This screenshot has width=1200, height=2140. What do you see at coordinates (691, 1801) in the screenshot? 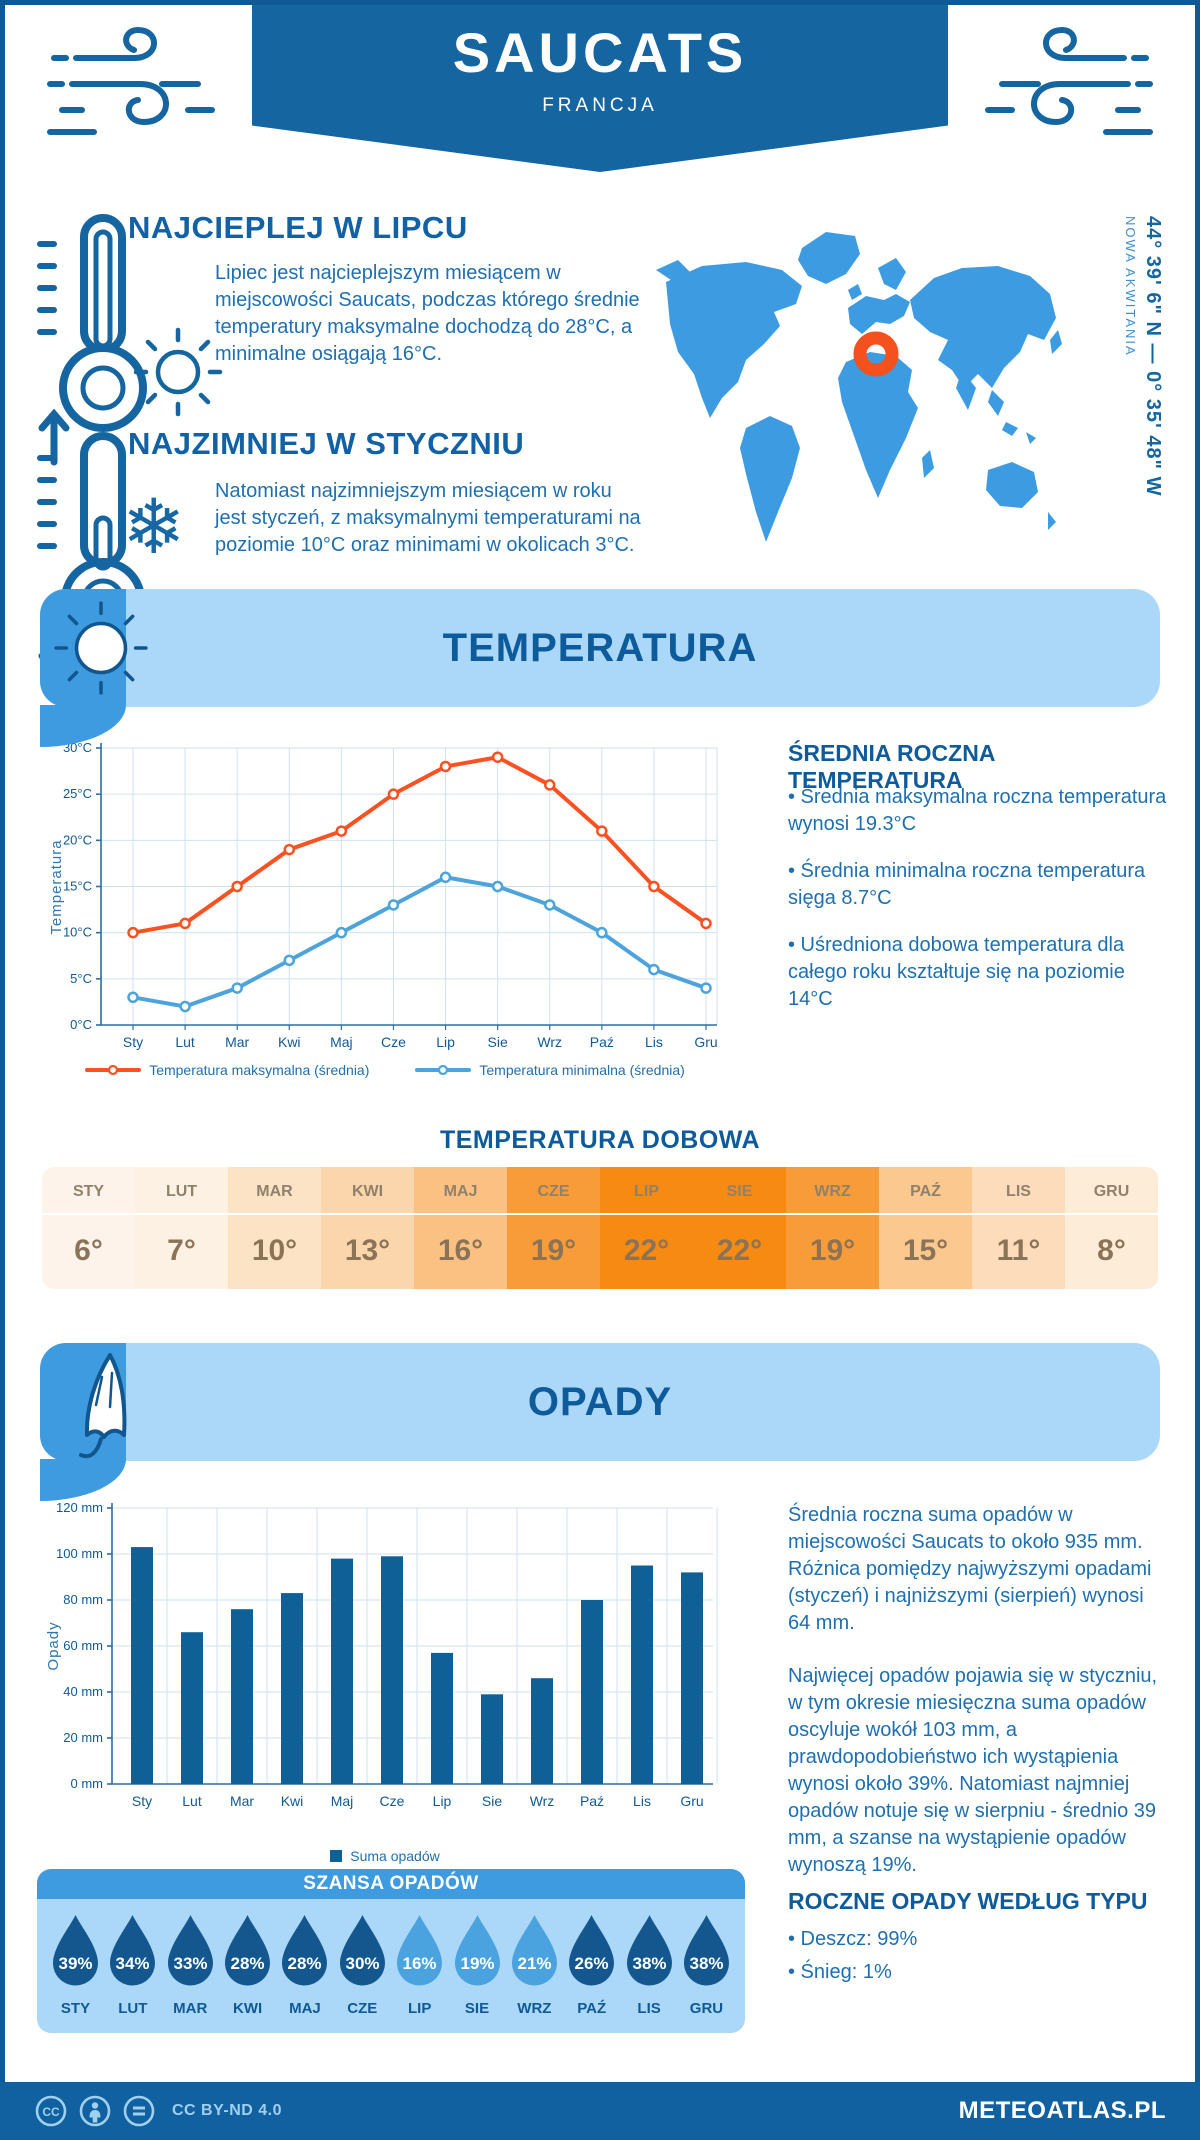
I see `svg-text: Gru` at bounding box center [691, 1801].